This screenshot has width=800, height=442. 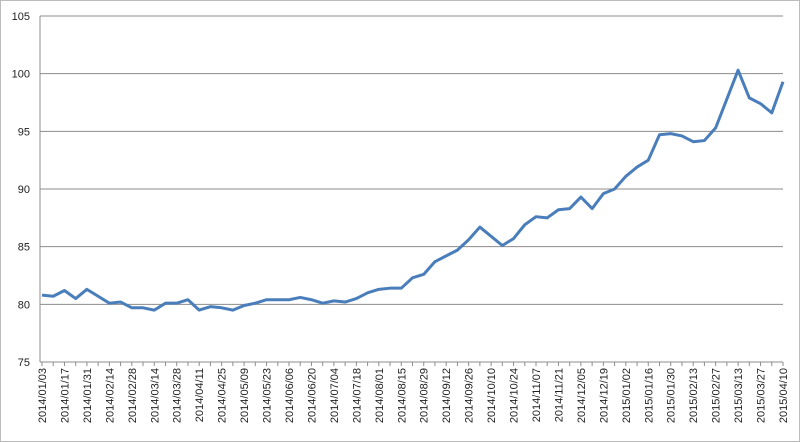 What do you see at coordinates (604, 395) in the screenshot?
I see `x-tick-label: 2014/12/19` at bounding box center [604, 395].